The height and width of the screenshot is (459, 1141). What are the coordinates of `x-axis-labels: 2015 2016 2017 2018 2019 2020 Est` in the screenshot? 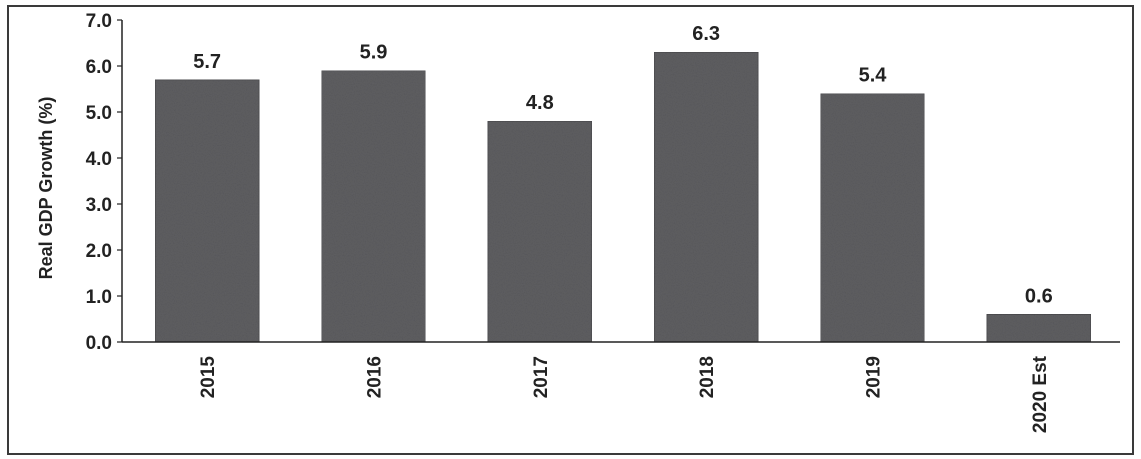 It's located at (624, 394).